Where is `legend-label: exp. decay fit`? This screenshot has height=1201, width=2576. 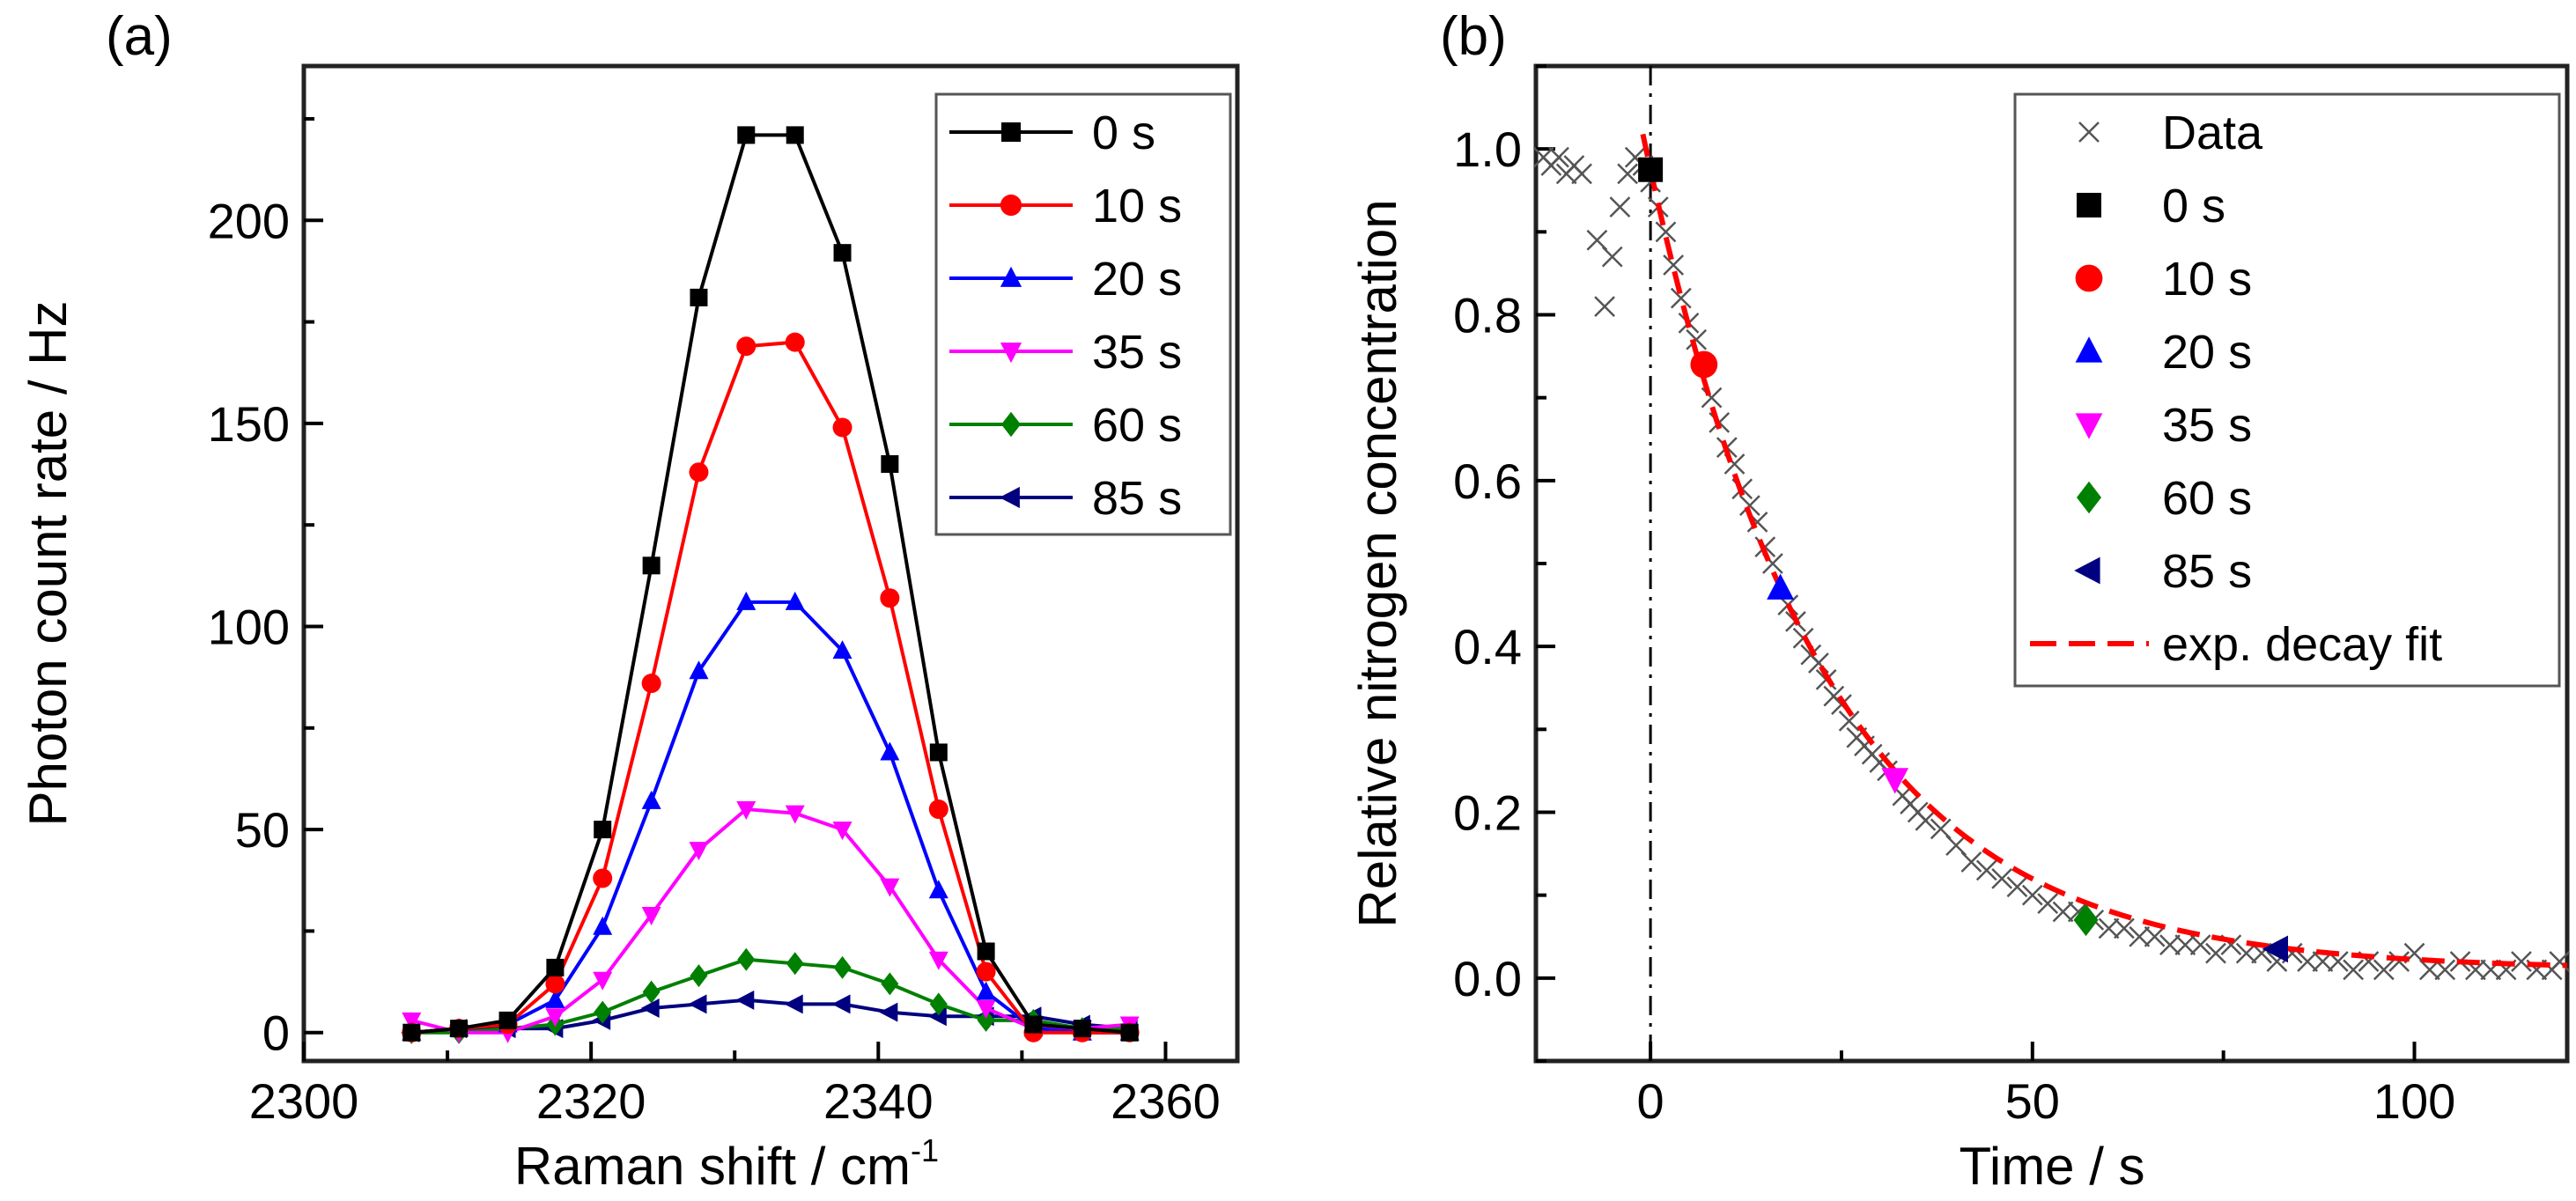
legend-label: exp. decay fit is located at coordinates (2302, 644).